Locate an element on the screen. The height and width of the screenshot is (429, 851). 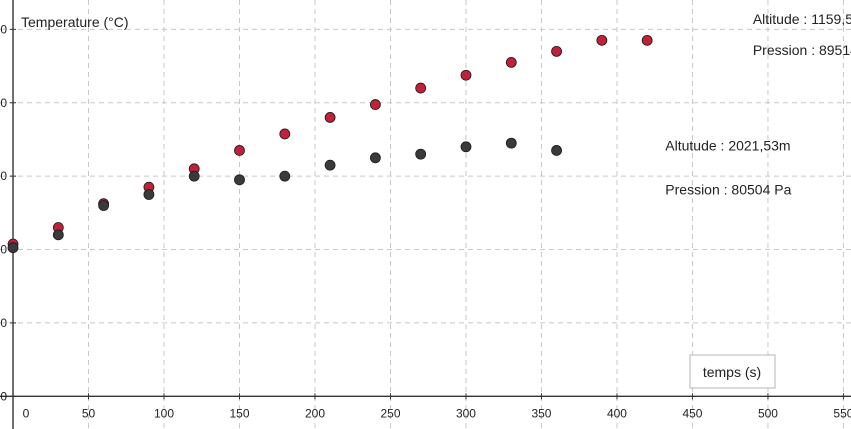
y-tick-label: 0 is located at coordinates (3, 396).